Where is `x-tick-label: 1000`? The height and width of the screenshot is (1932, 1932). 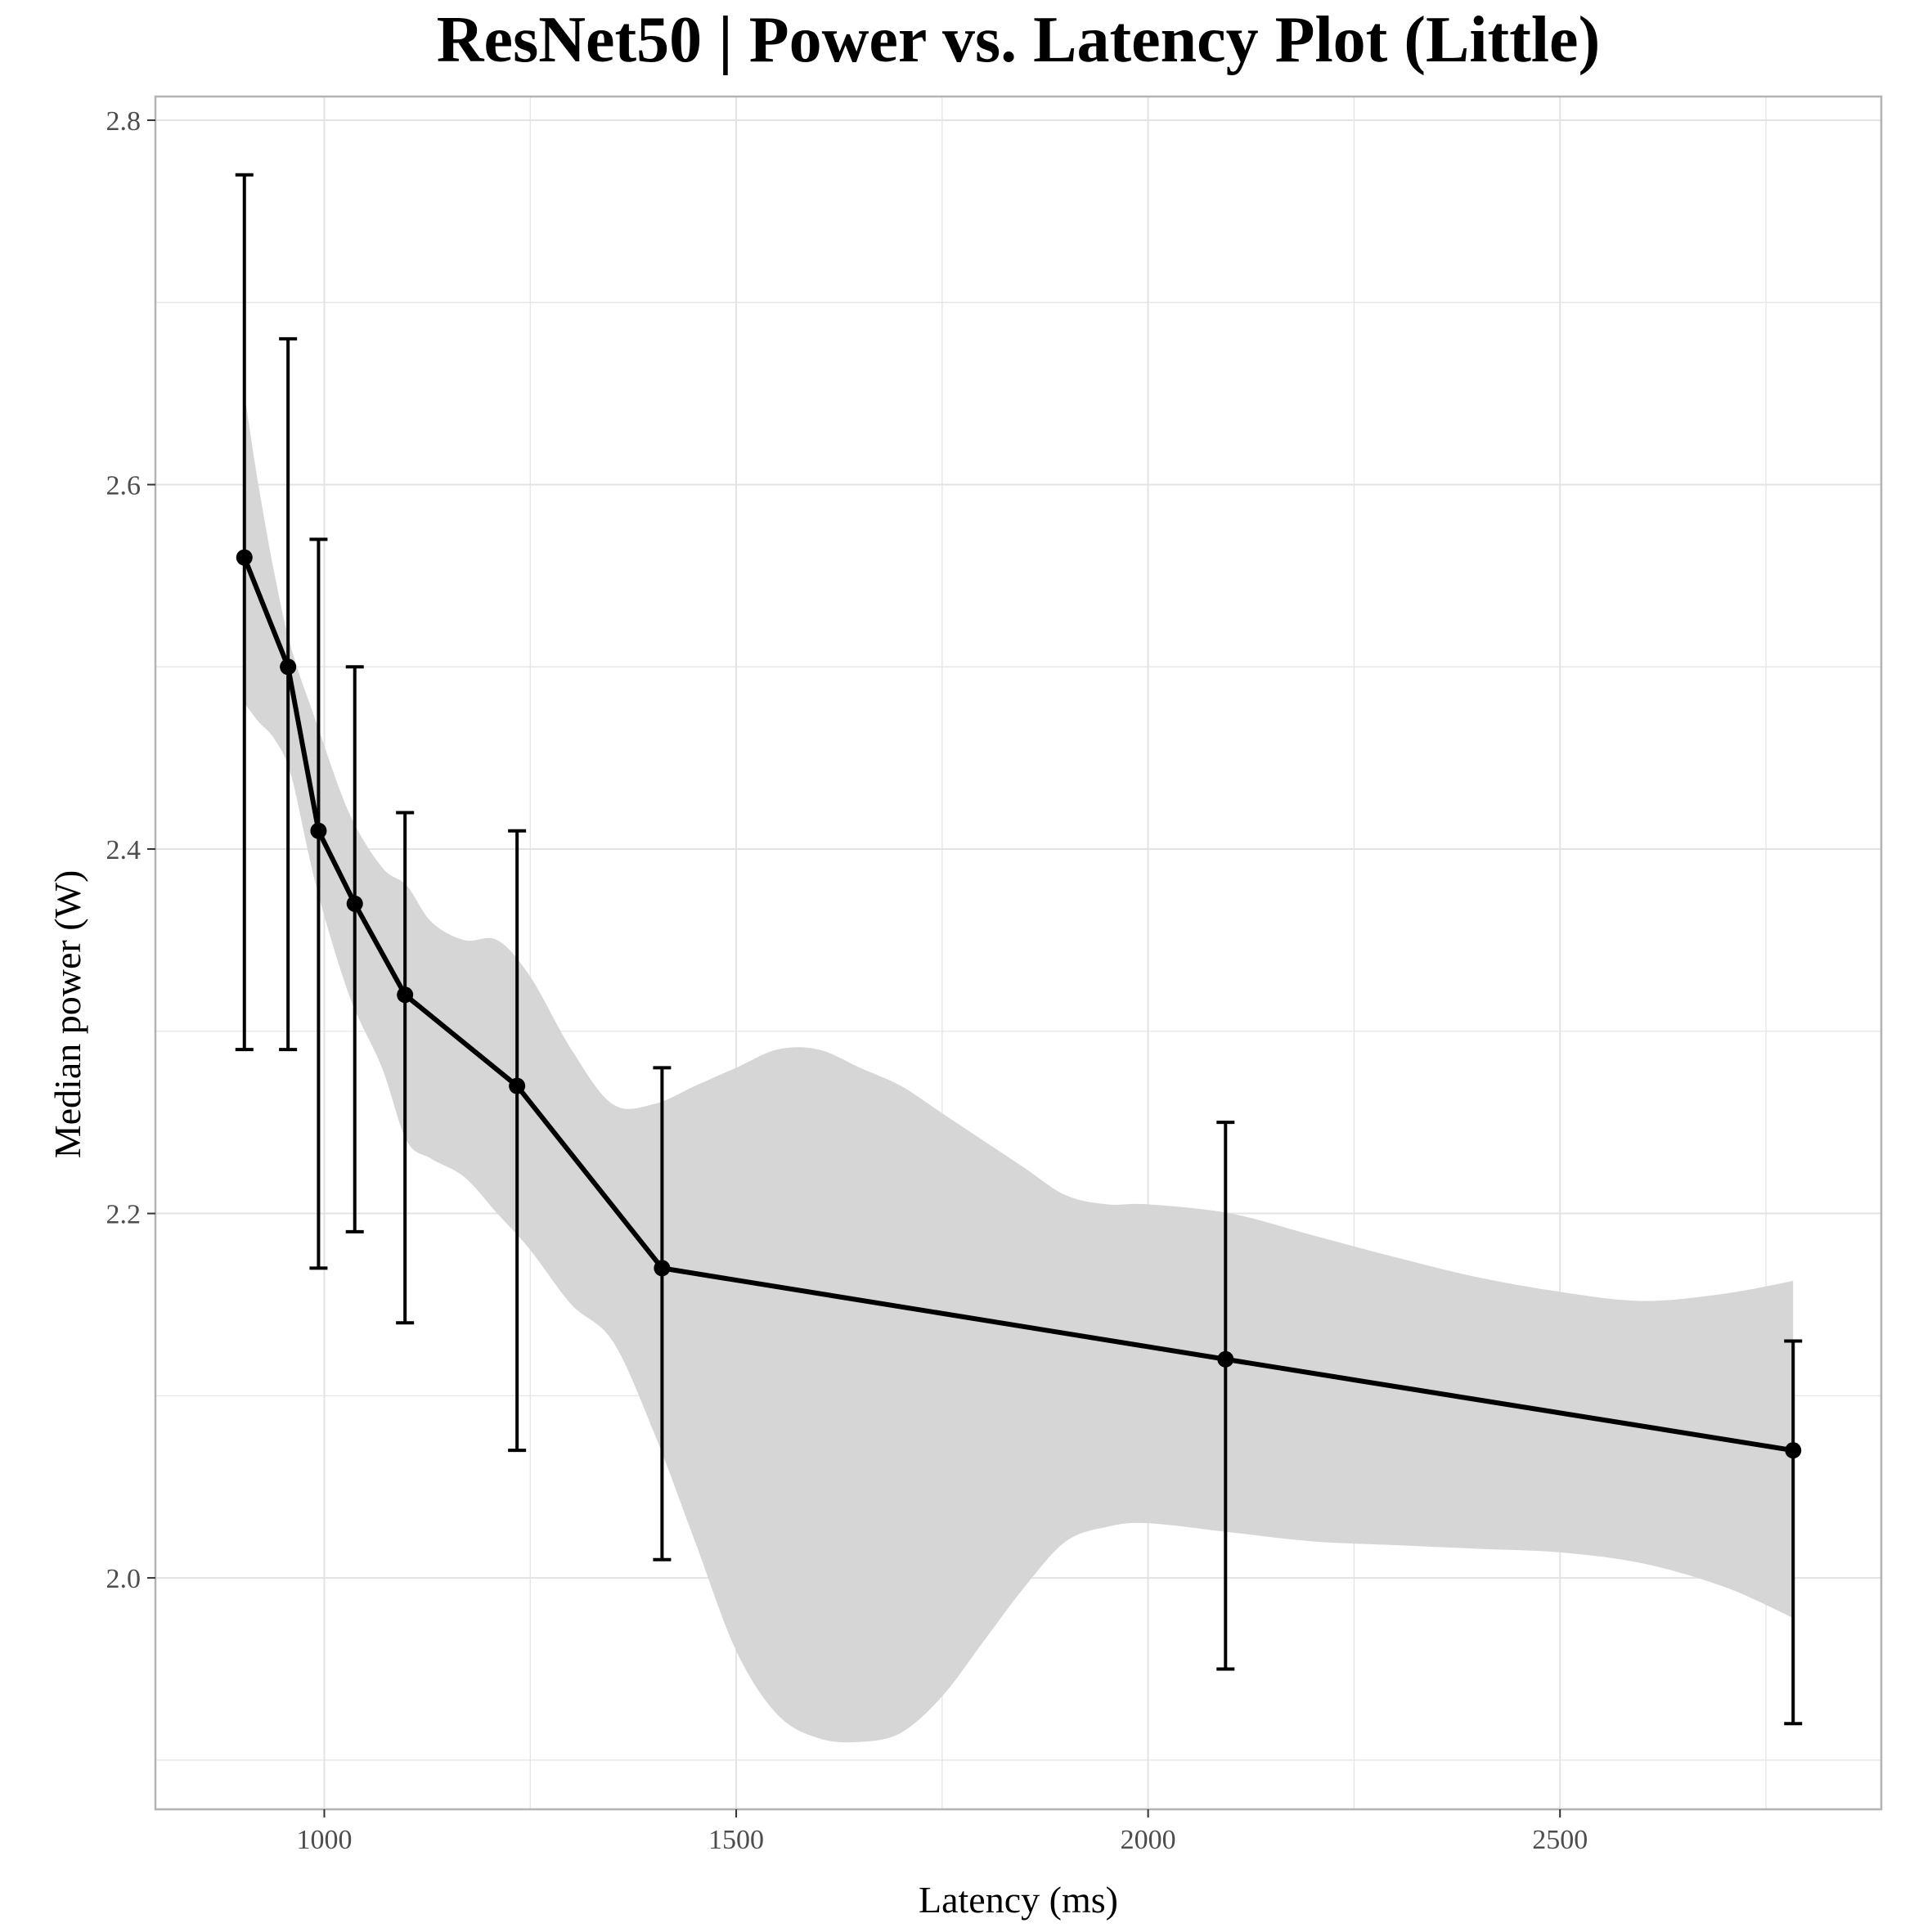
x-tick-label: 1000 is located at coordinates (324, 1840).